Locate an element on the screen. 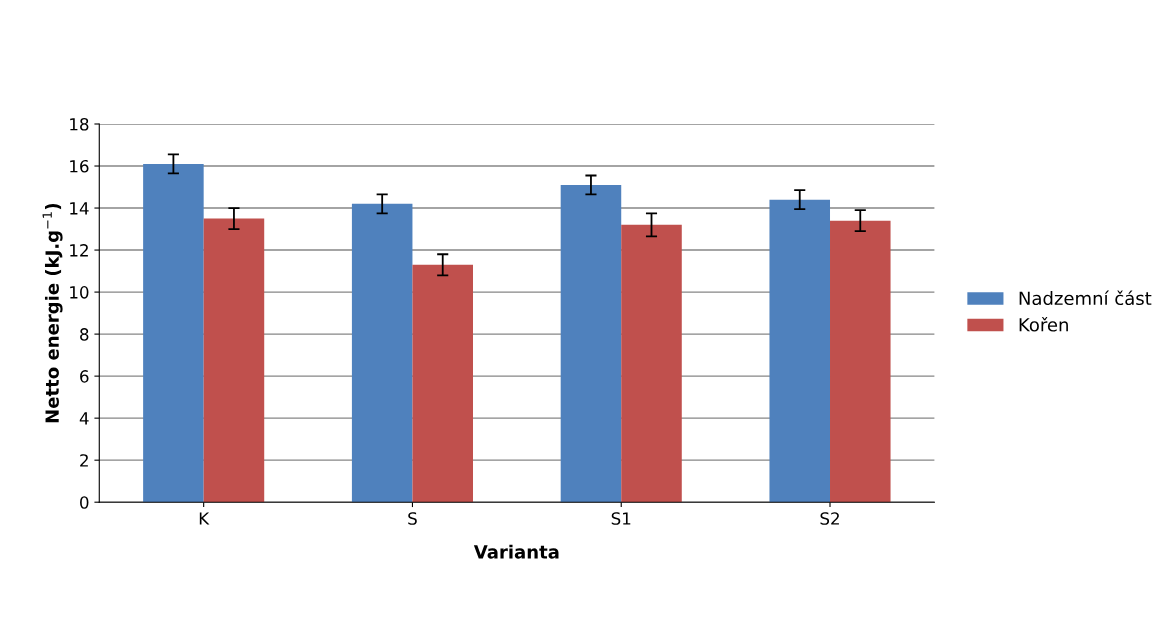 This screenshot has height=620, width=1168. x-axis-title: Varianta is located at coordinates (516, 551).